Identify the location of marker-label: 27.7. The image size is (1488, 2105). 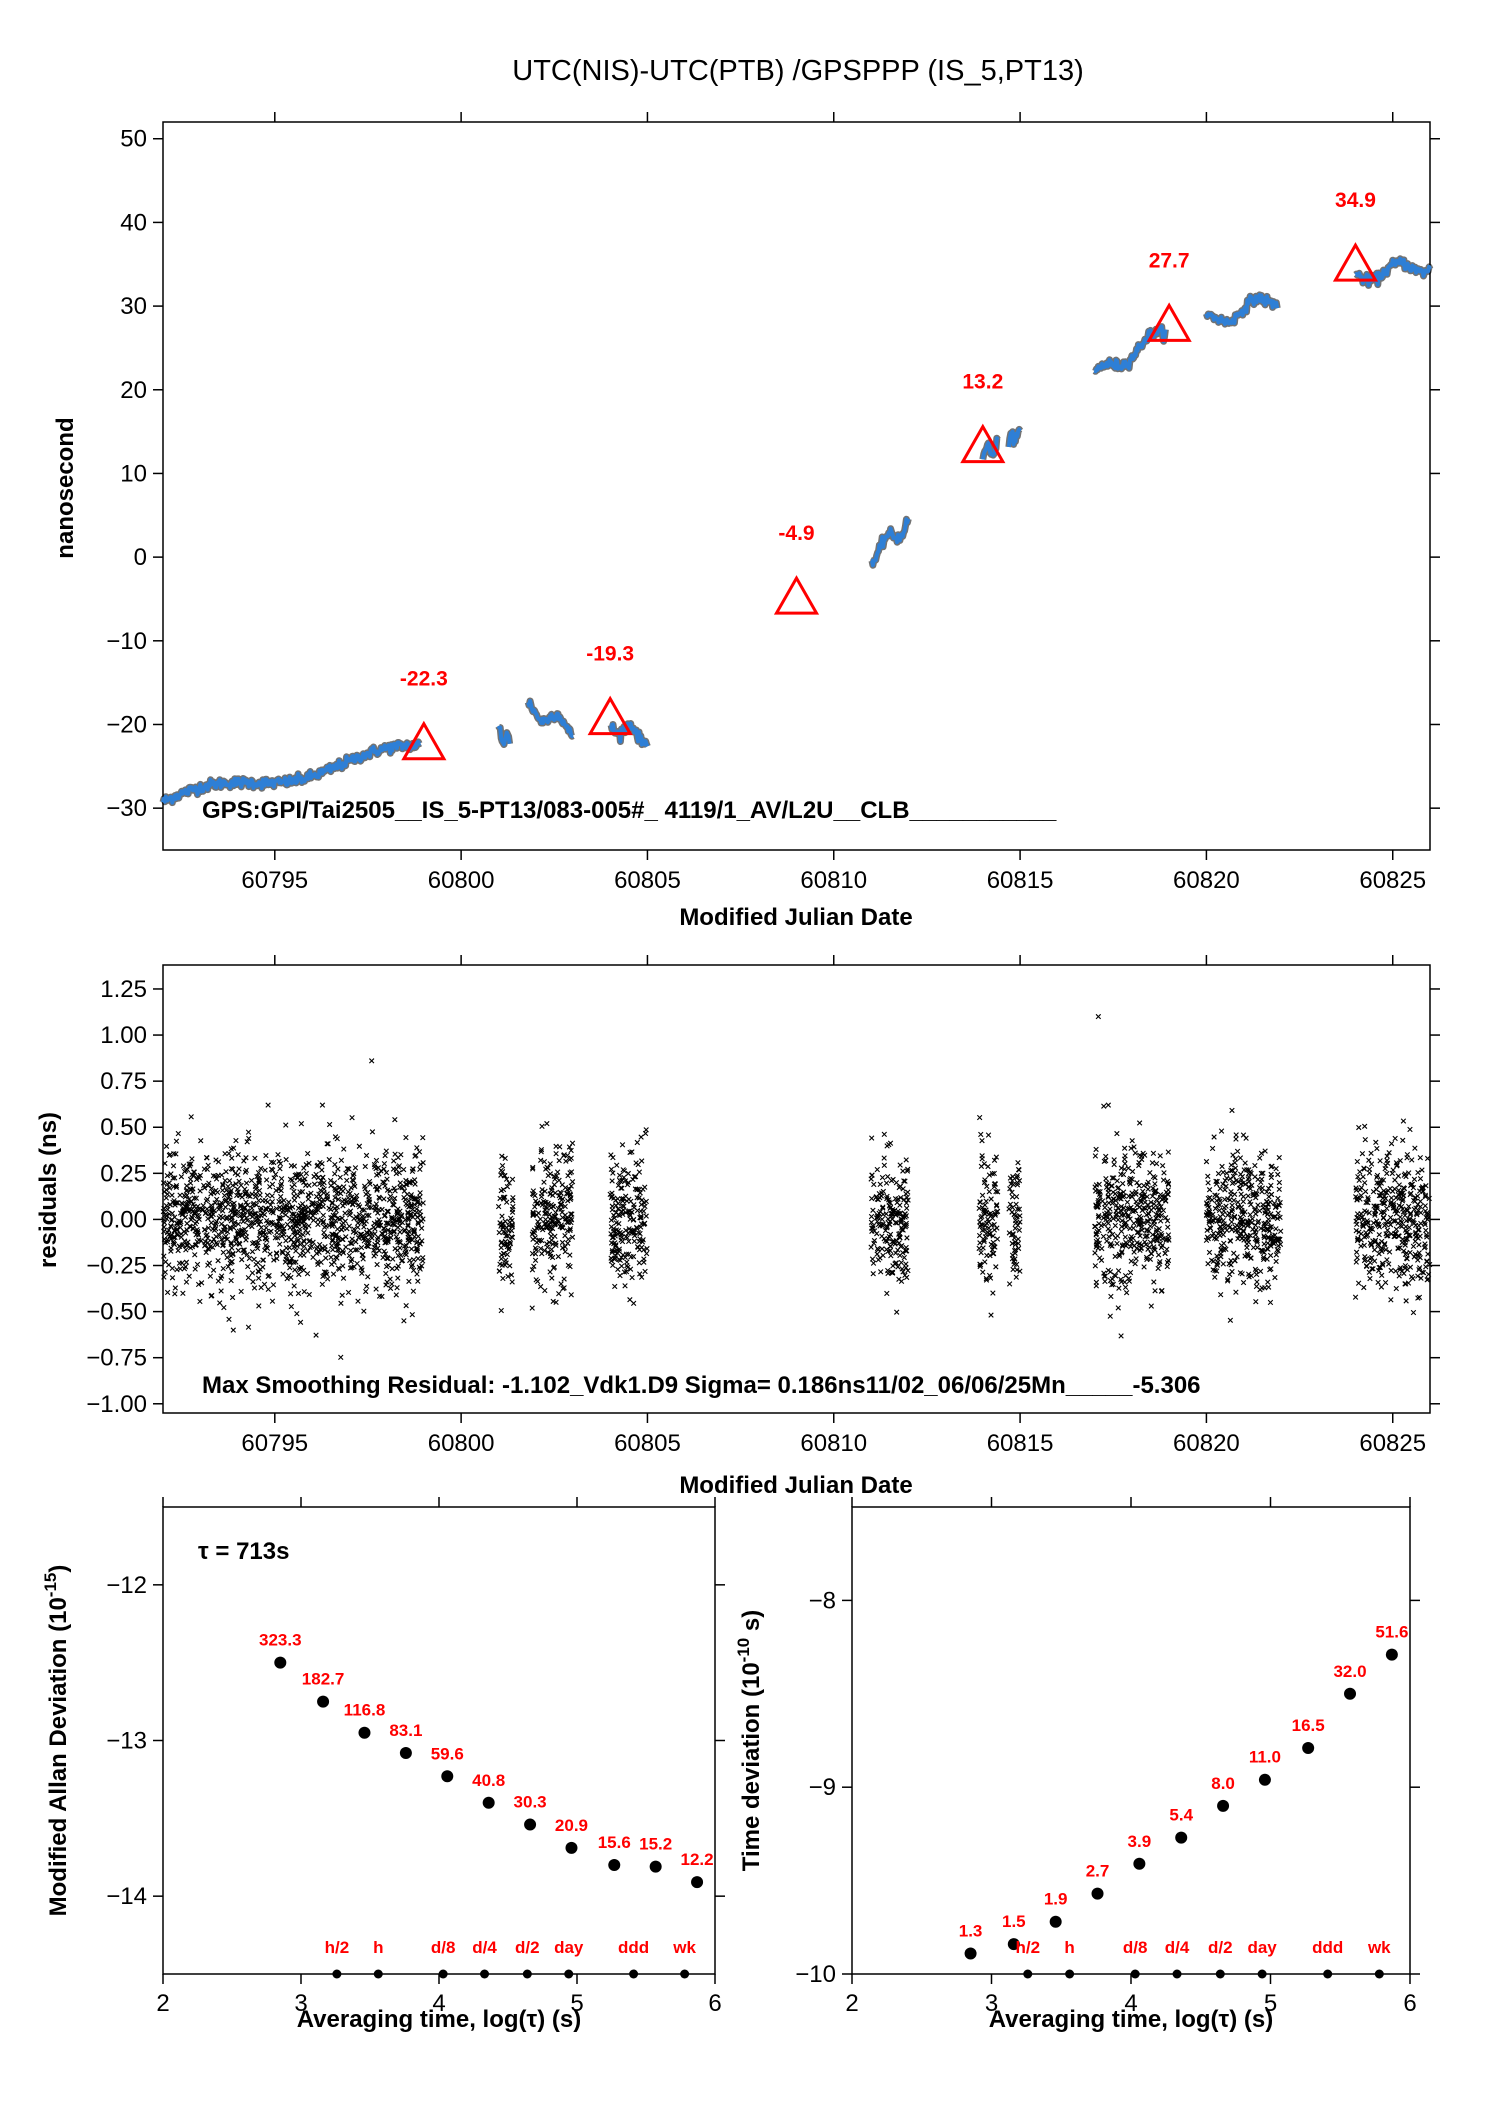
(1169, 260).